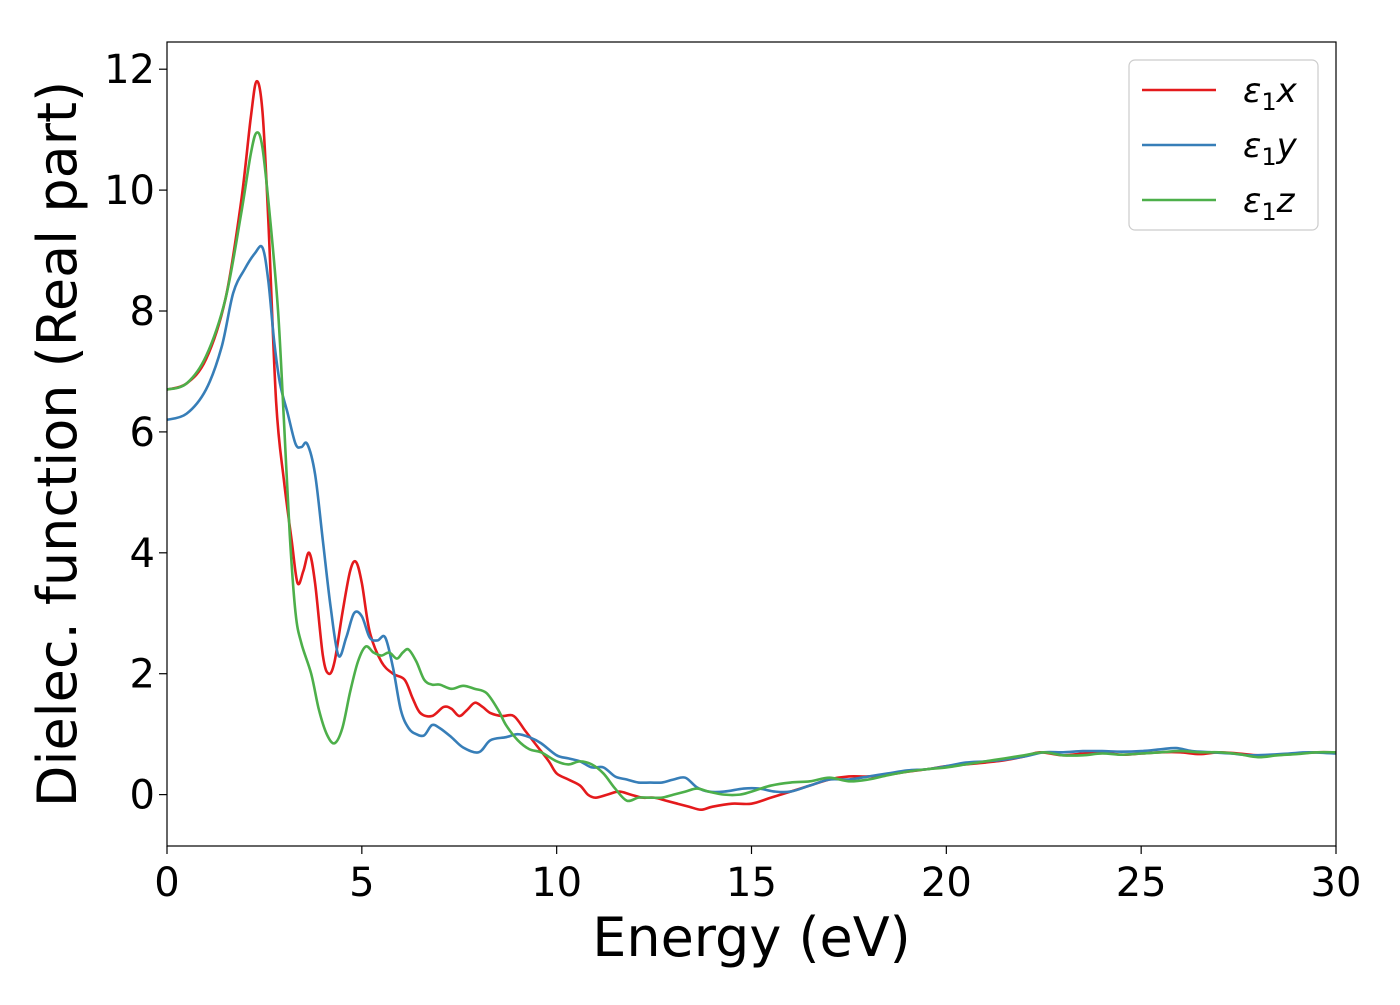  What do you see at coordinates (556, 883) in the screenshot?
I see `x-tick-label: 10` at bounding box center [556, 883].